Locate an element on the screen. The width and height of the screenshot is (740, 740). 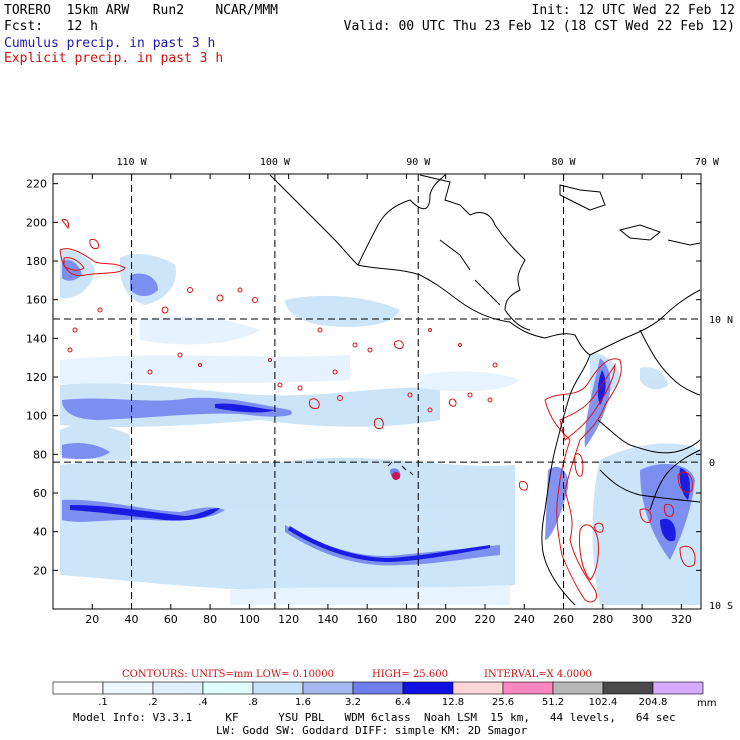
colorbar: .1 .2 .4 .8 1.6 3.2 6.4 12.8 25.6 51.2 102.4 204.8 is located at coordinates (378, 694).